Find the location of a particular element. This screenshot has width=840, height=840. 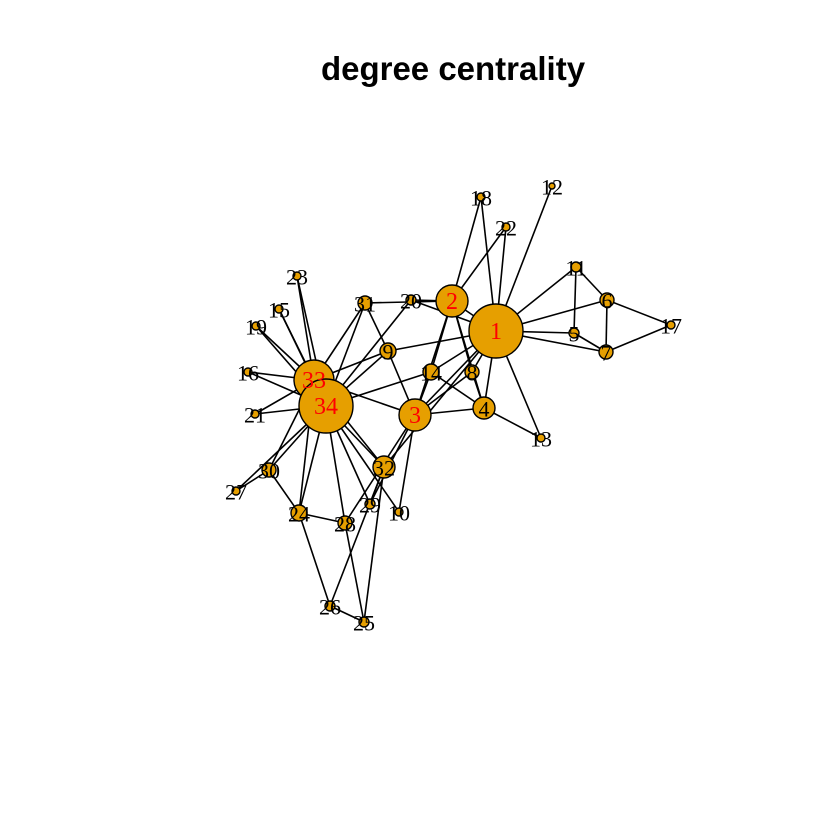

node-label-21: 21 is located at coordinates (255, 415).